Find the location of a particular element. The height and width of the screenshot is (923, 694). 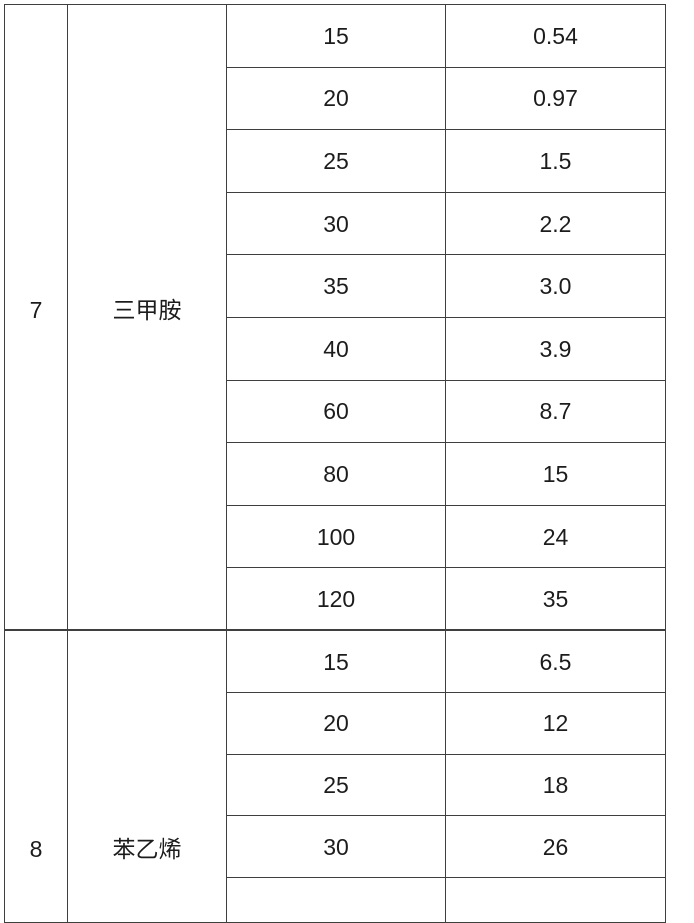

value-cell: 12 is located at coordinates (555, 723).